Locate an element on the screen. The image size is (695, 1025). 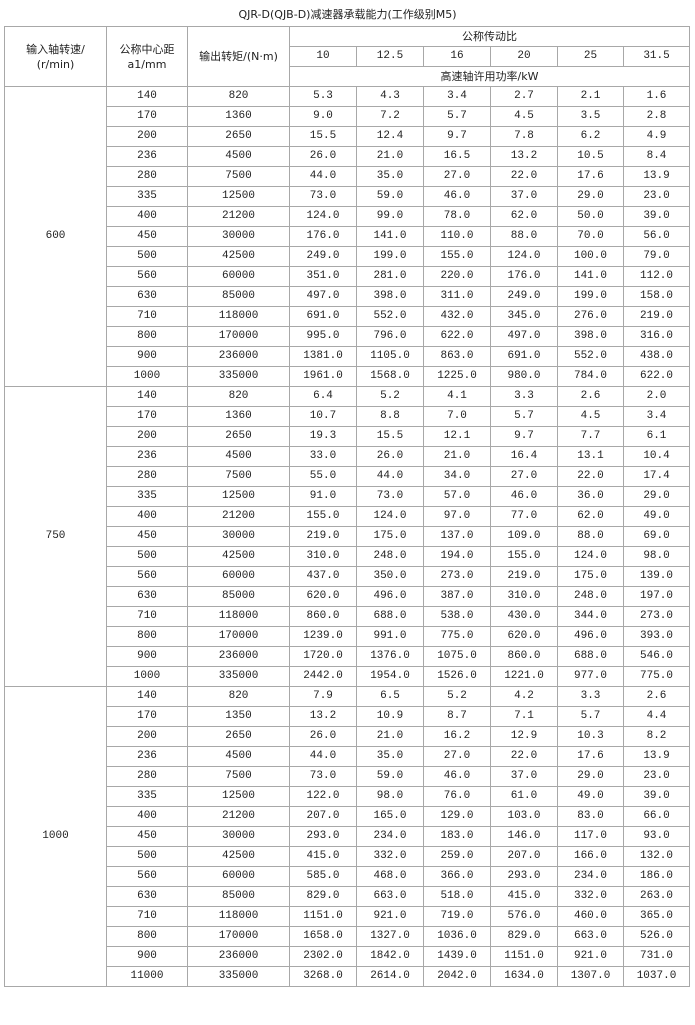
power-cell: 688.0 is located at coordinates (390, 616).